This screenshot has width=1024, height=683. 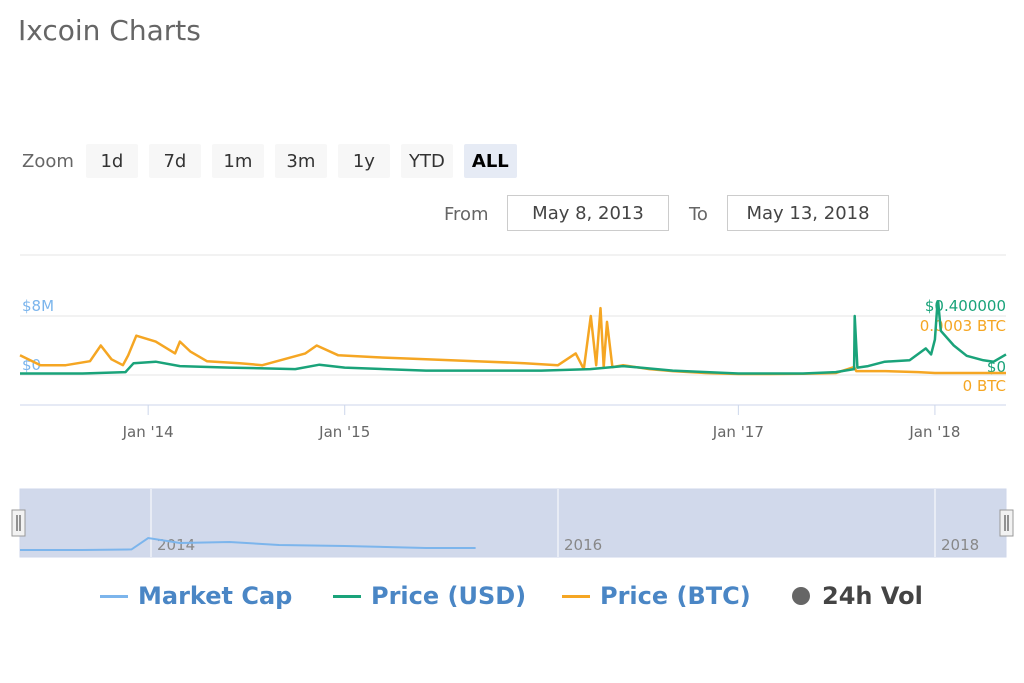 I want to click on navigator-right-handle, so click(x=1006, y=523).